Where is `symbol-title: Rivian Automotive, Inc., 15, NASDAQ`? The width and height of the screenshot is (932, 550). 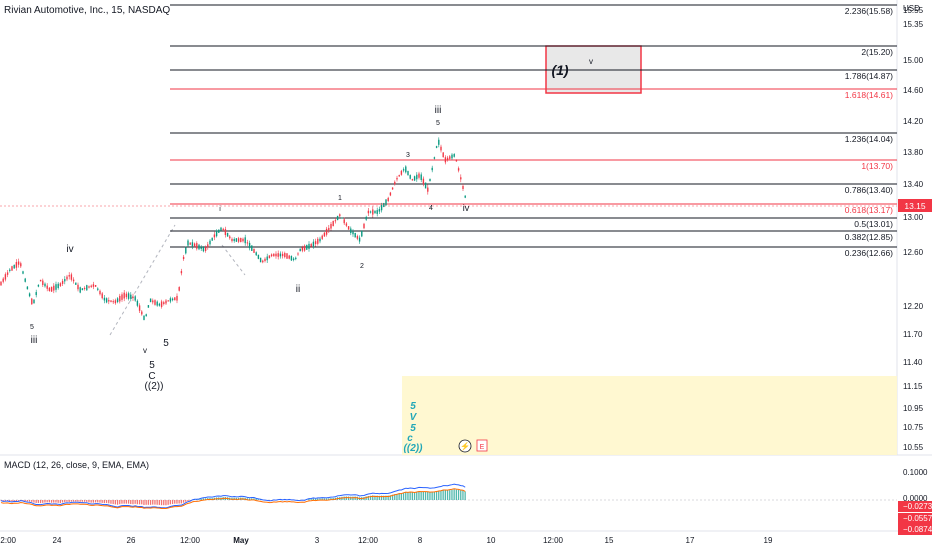 symbol-title: Rivian Automotive, Inc., 15, NASDAQ is located at coordinates (87, 10).